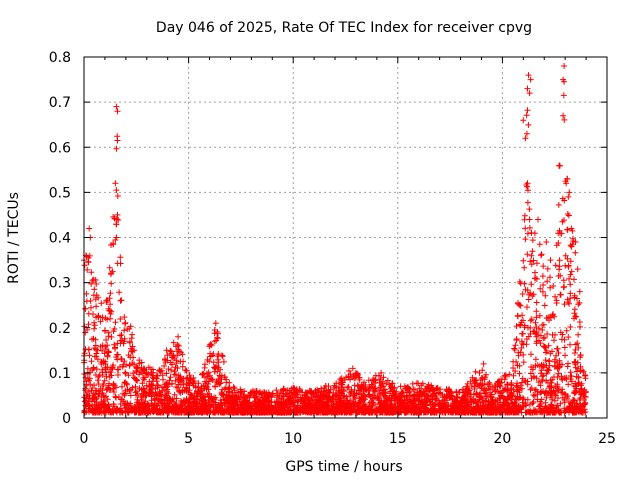  Describe the element at coordinates (84, 439) in the screenshot. I see `x-tick-label: 0` at that location.